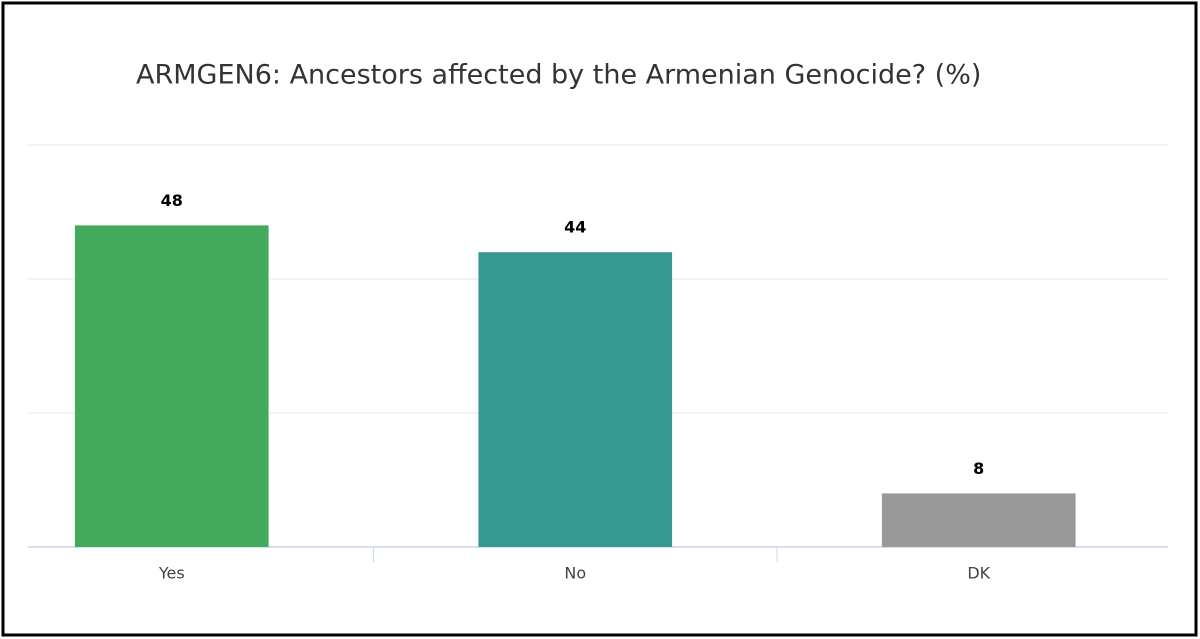  What do you see at coordinates (172, 200) in the screenshot?
I see `data-label: 48` at bounding box center [172, 200].